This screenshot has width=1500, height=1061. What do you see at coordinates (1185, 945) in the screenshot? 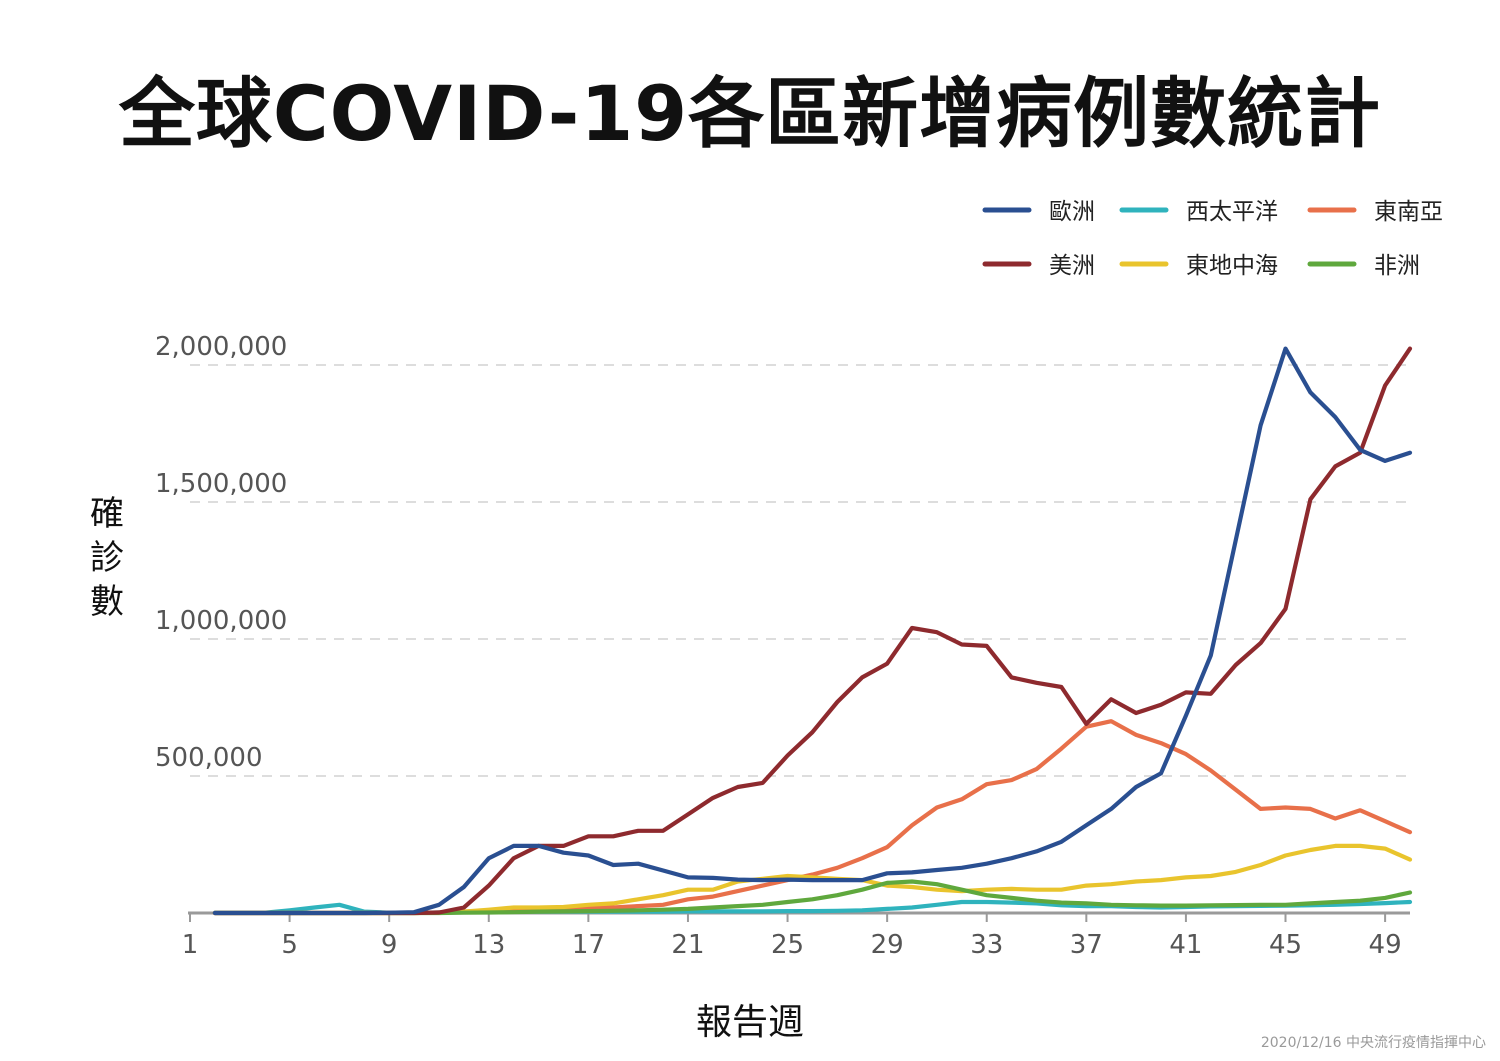
I see `x-tick-label: 41` at bounding box center [1185, 945].